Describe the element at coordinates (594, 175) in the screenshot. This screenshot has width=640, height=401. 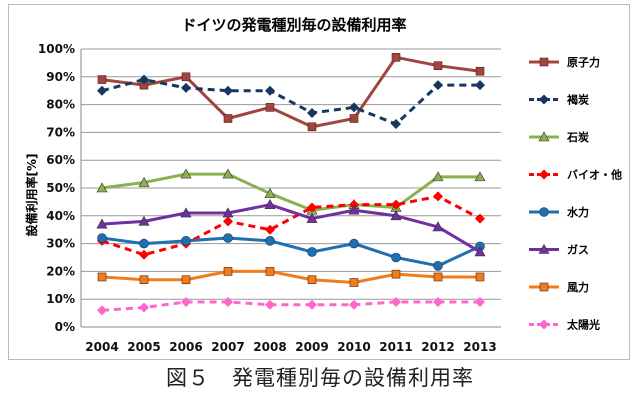
I see `legend-label: バイオ・他` at that location.